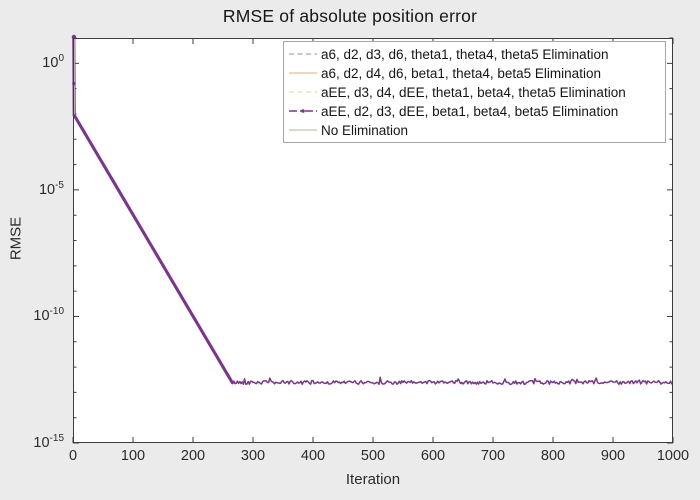  I want to click on x-tick-label: 0, so click(73, 456).